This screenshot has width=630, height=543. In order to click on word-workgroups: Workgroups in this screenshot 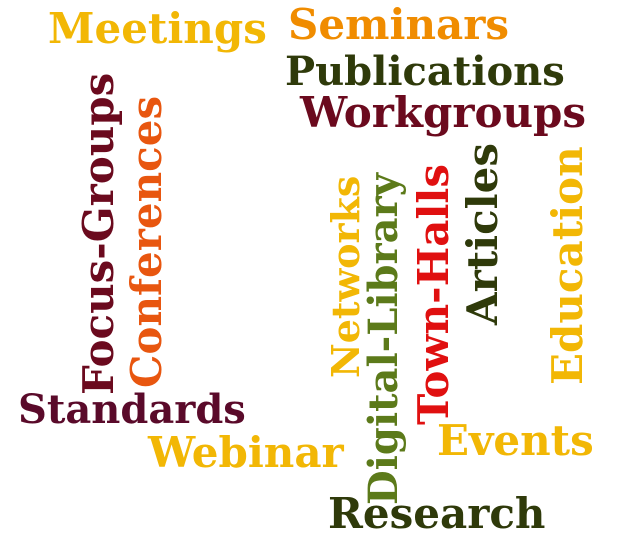, I will do `click(443, 112)`.